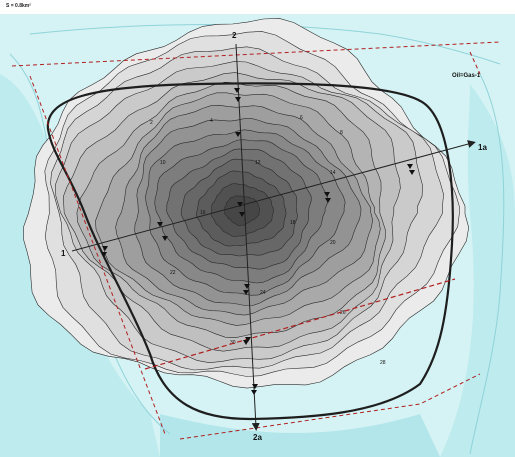  Describe the element at coordinates (383, 363) in the screenshot. I see `contour-value-label: 28` at that location.